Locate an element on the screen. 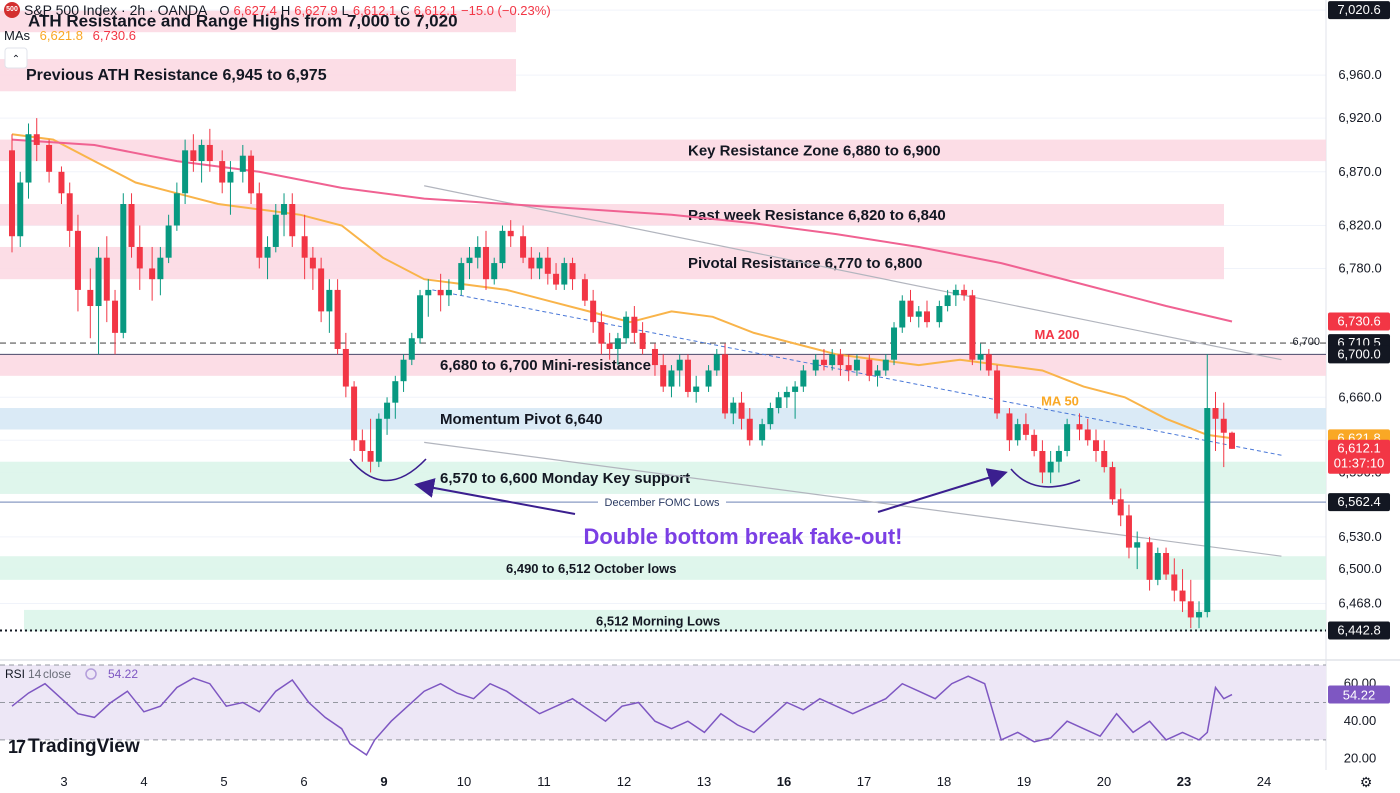 The width and height of the screenshot is (1400, 793). price-badge-text: 6,562.4 is located at coordinates (1358, 501).